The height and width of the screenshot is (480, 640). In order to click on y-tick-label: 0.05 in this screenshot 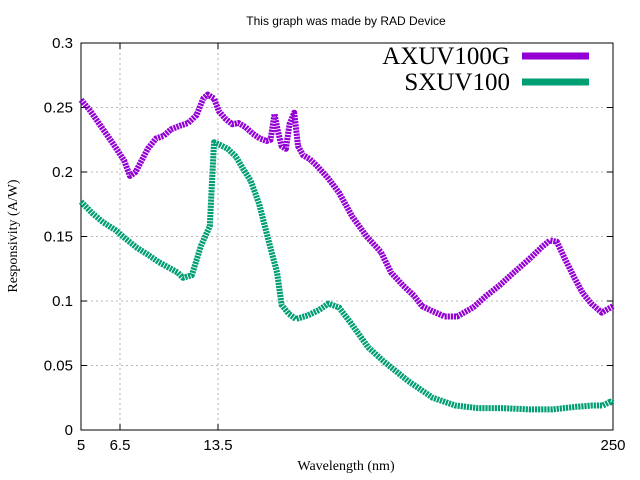, I will do `click(58, 366)`.